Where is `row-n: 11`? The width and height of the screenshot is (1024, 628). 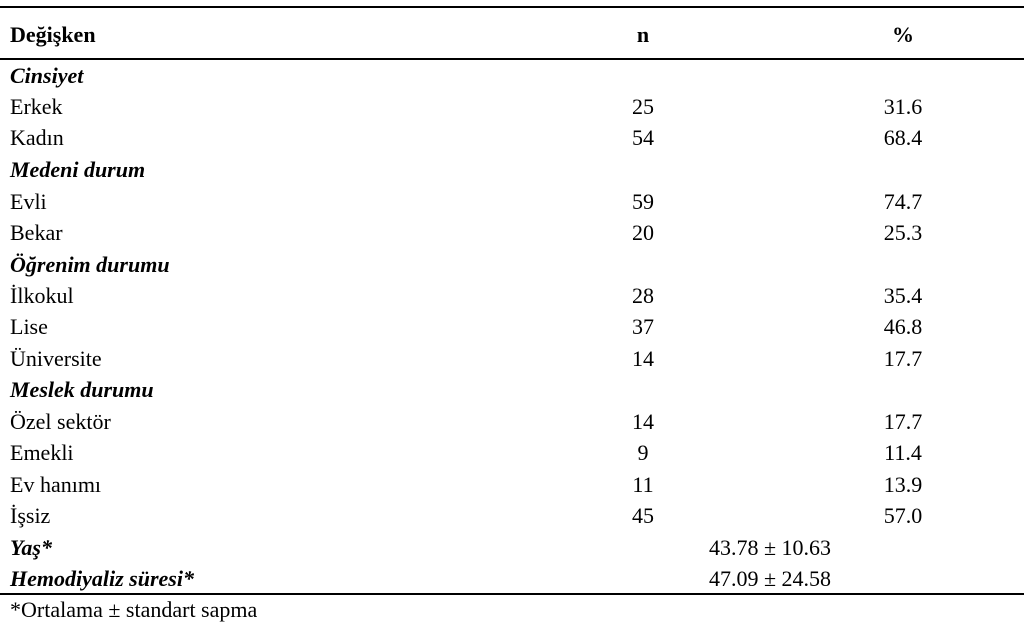
row-n: 11 is located at coordinates (643, 484).